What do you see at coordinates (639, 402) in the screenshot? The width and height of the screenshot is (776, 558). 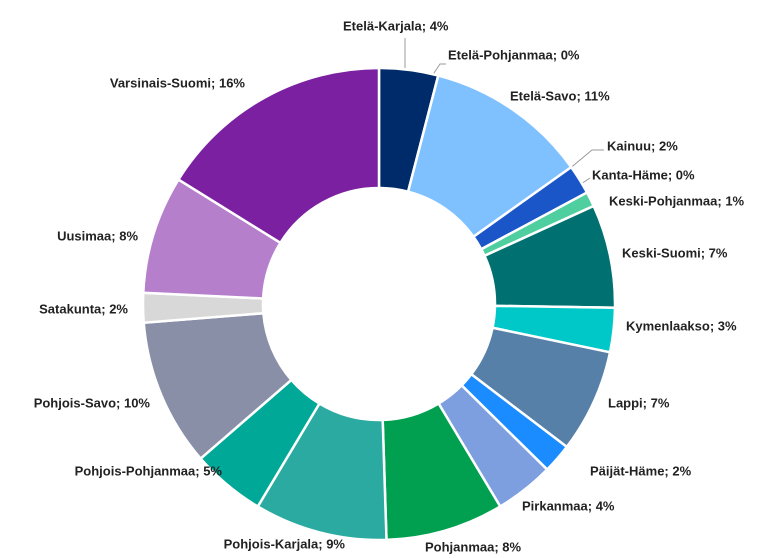 I see `data-label: Lappi; 7%` at bounding box center [639, 402].